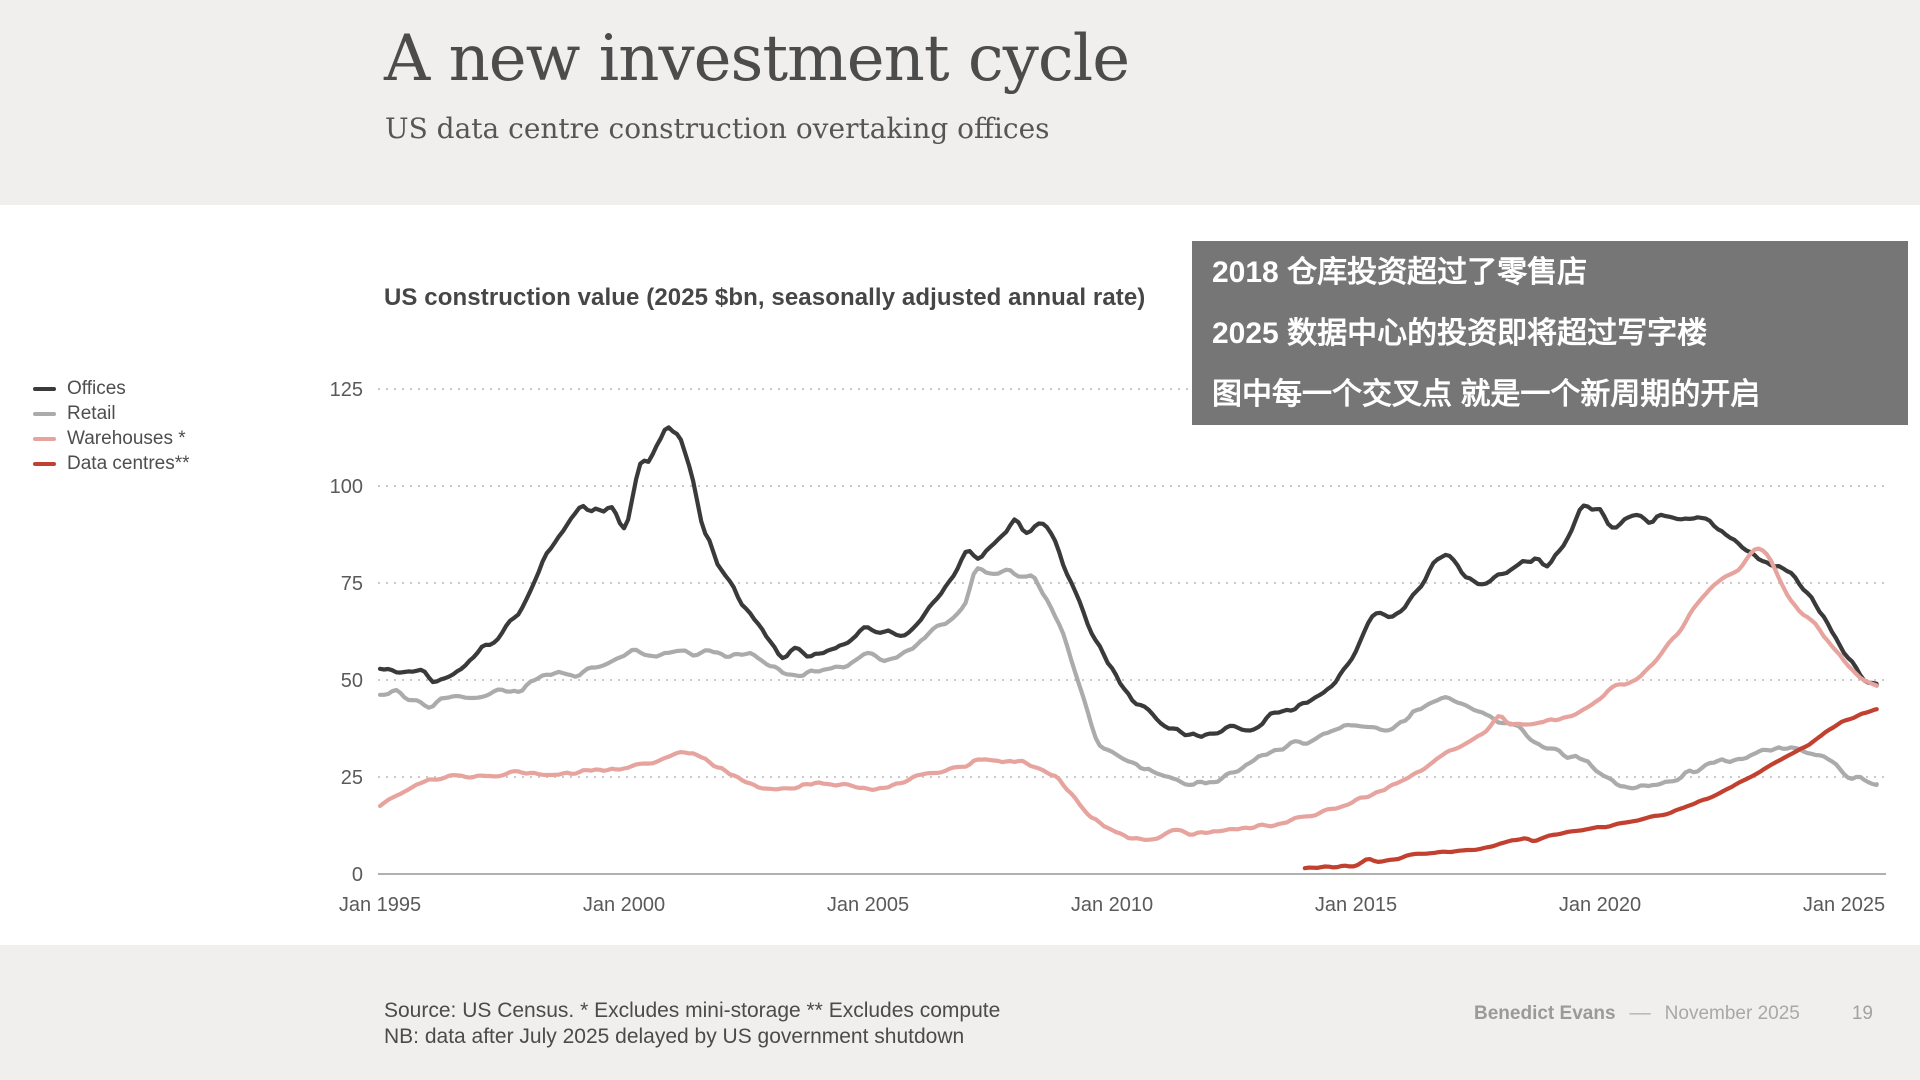  Describe the element at coordinates (380, 905) in the screenshot. I see `x-axis-label: Jan 1995` at that location.